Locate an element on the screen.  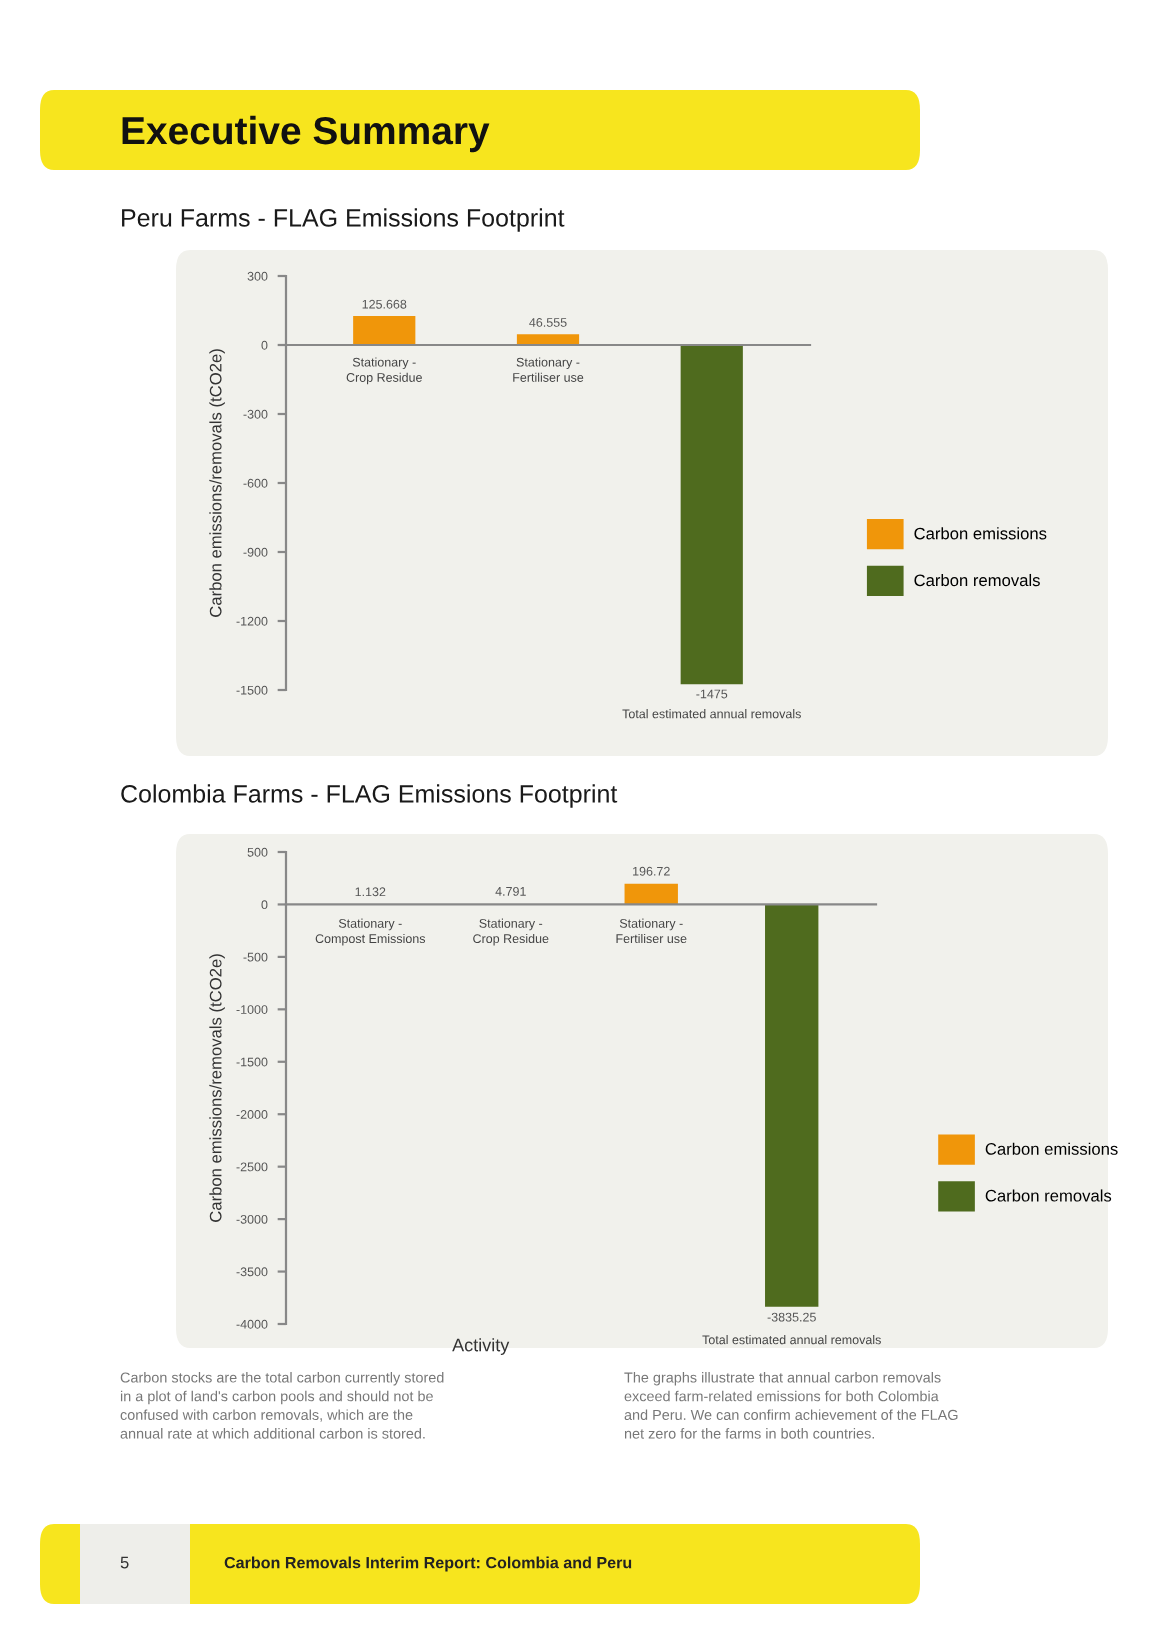
text: Carbon Removals Interim Report: Colombia and Peru is located at coordinates (428, 1564).